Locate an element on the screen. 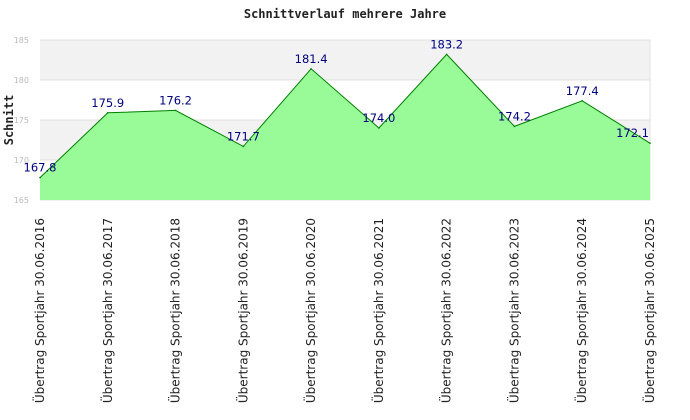 This screenshot has width=690, height=420. data-label: 167.8 is located at coordinates (40, 168).